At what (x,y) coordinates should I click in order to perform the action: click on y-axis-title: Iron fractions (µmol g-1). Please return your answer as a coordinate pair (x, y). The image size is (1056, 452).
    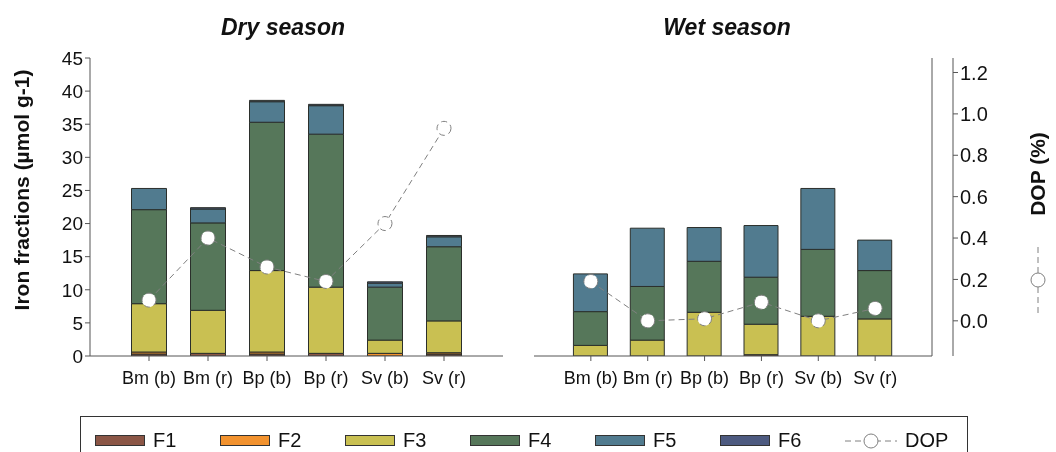
    Looking at the image, I should click on (22, 190).